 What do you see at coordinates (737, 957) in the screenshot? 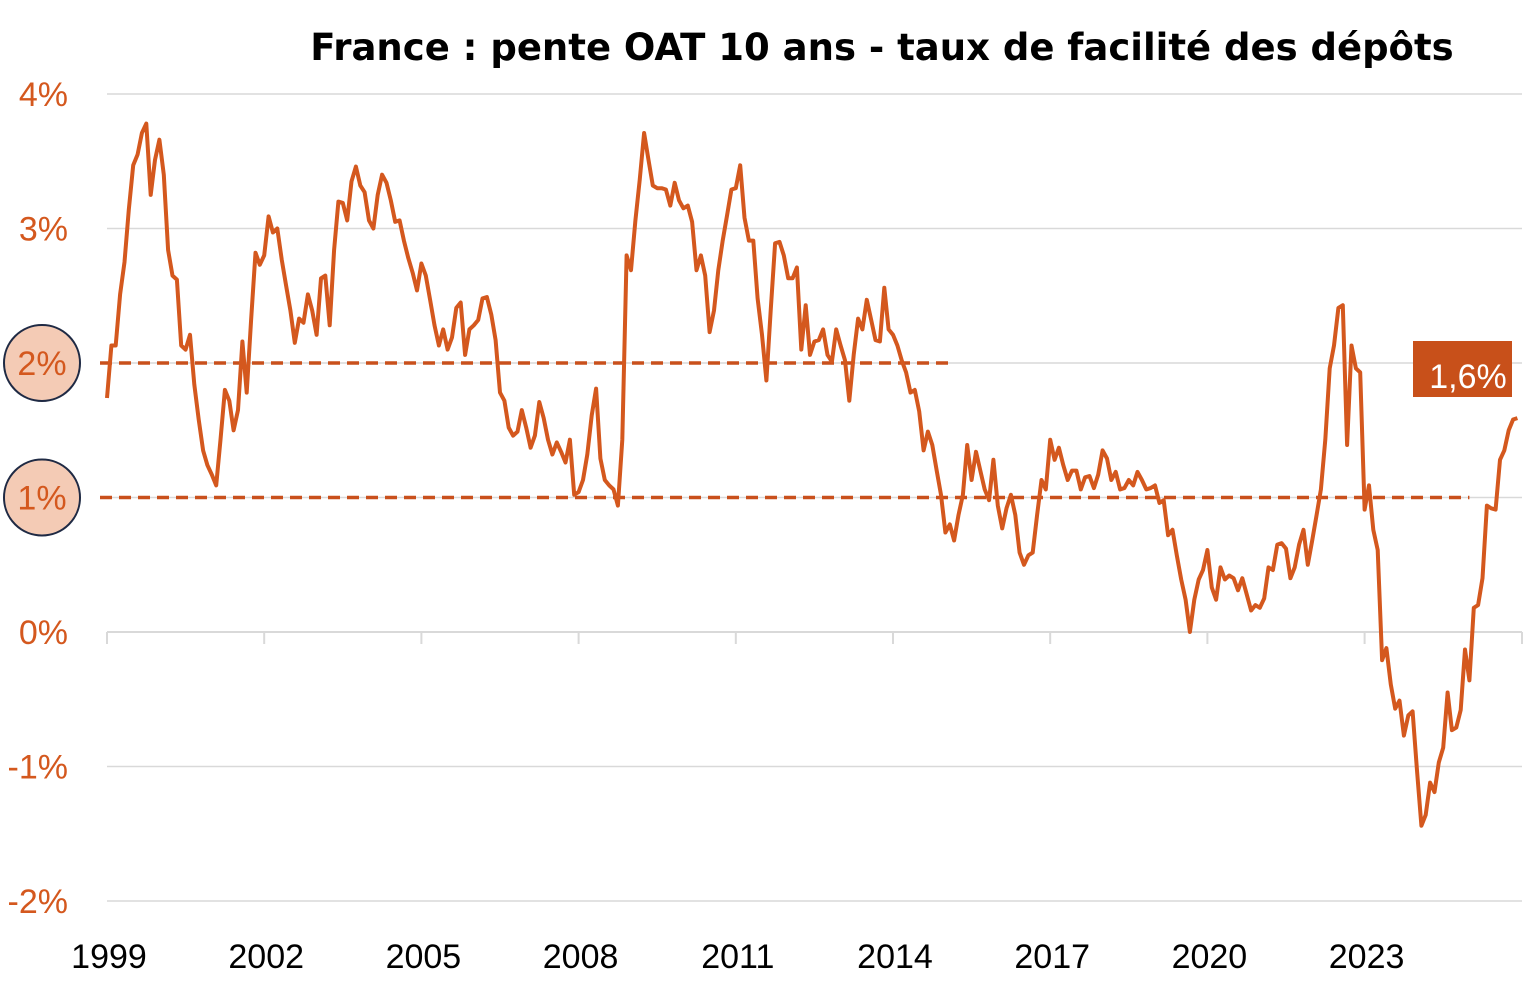
I see `x-tick-label: 2011` at bounding box center [737, 957].